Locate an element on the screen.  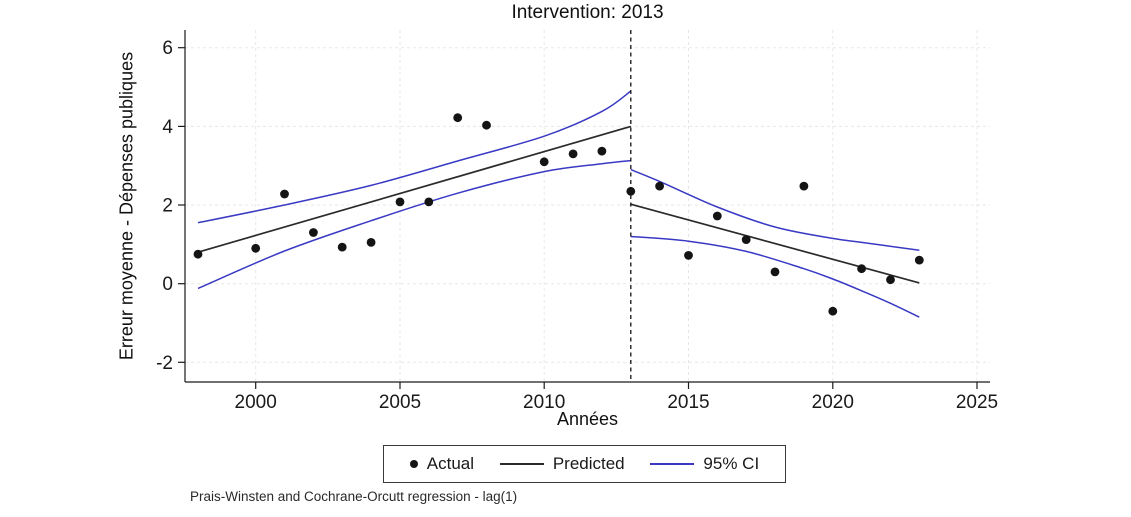
y-tick-label: -2 is located at coordinates (164, 363).